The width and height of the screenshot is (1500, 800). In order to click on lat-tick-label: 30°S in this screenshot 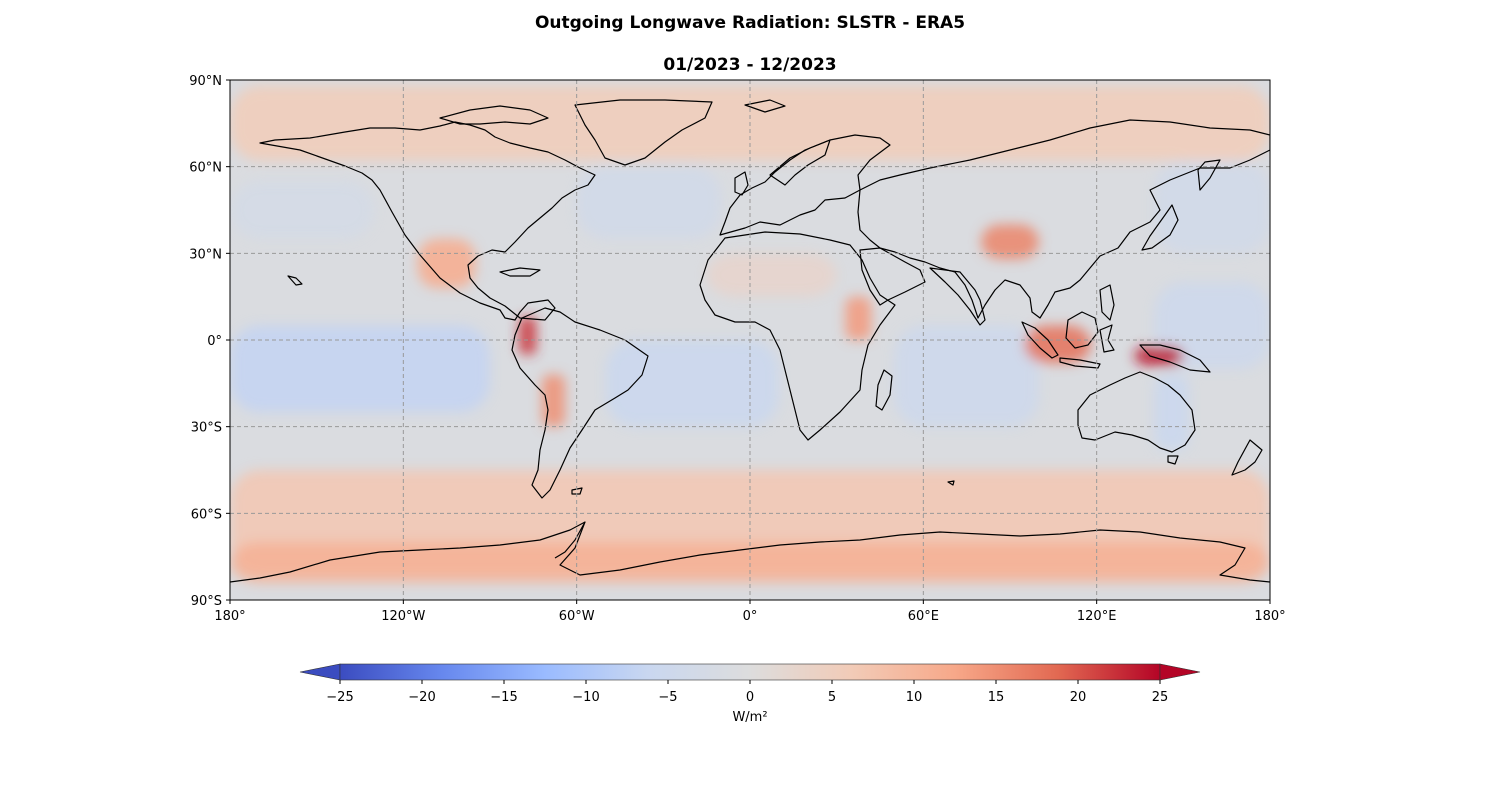, I will do `click(206, 428)`.